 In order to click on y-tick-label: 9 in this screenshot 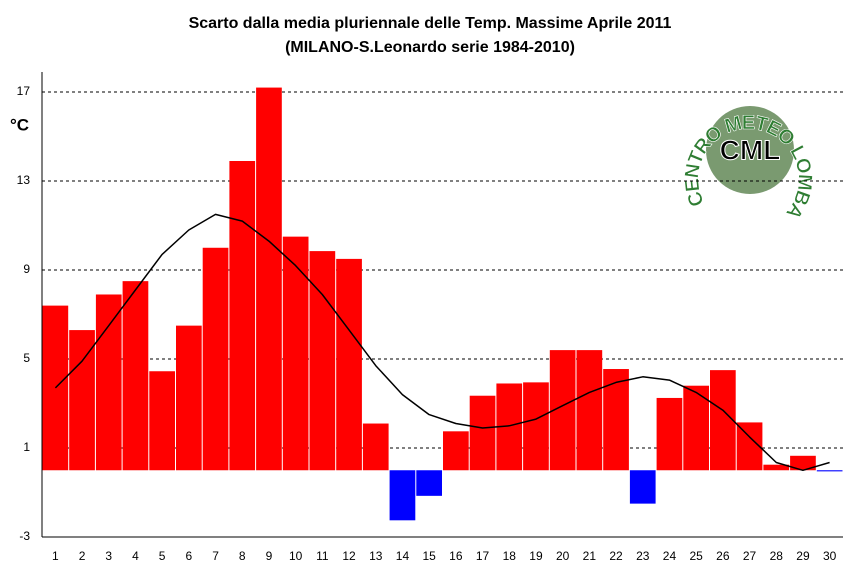, I will do `click(26, 269)`.